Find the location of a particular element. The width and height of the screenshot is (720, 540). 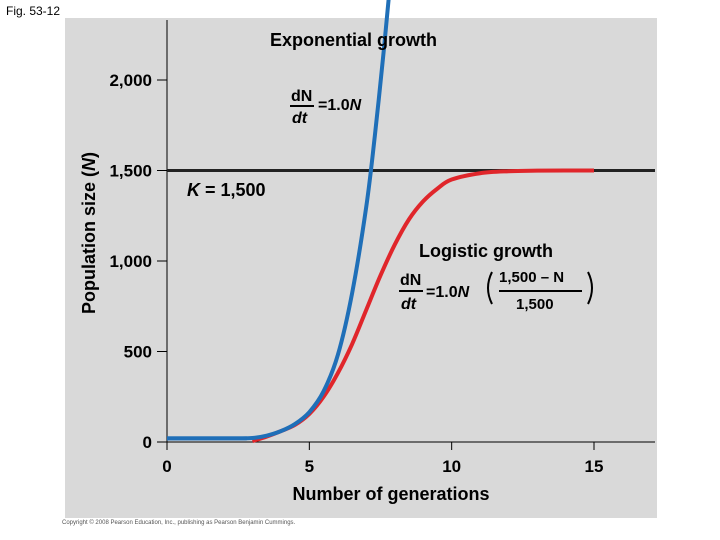

y-ticks: 0 500 1,000 1,500 2,000 is located at coordinates (138, 261).